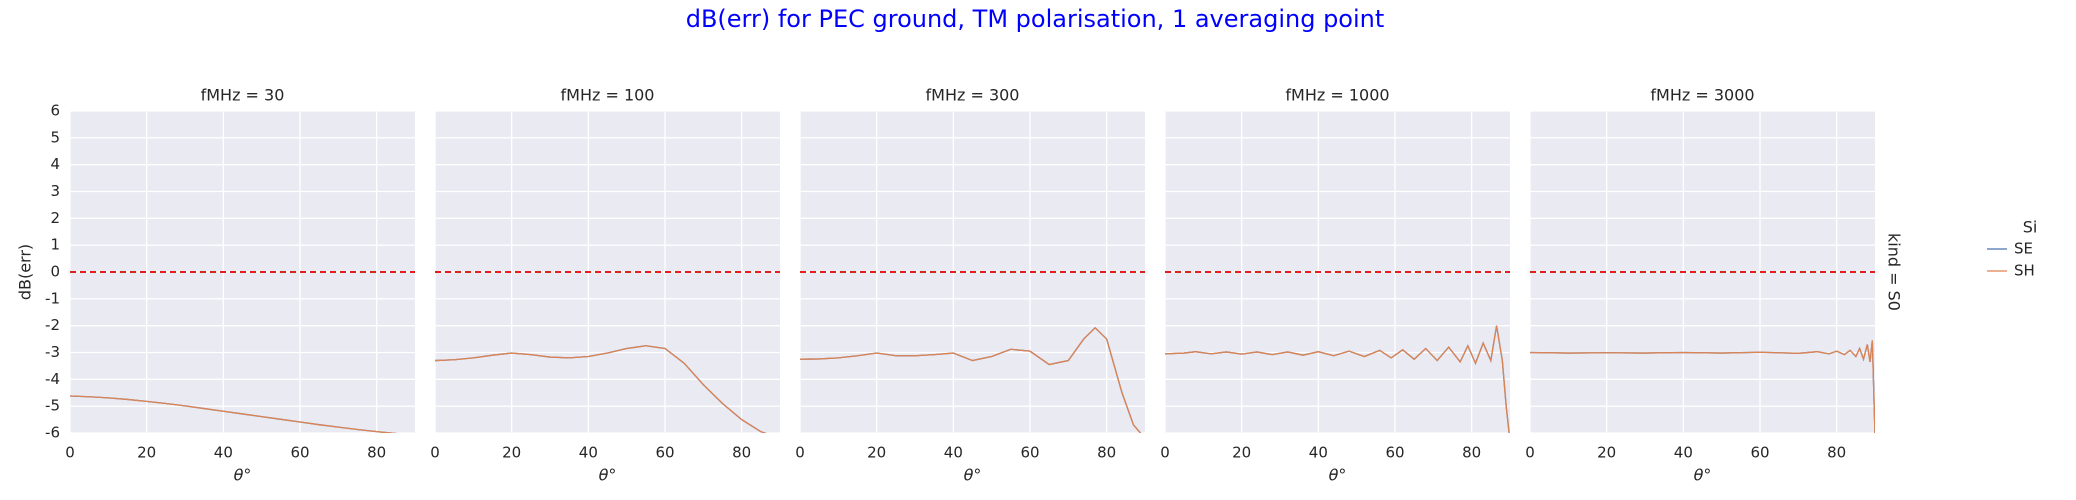 This screenshot has width=2076, height=500. Describe the element at coordinates (608, 95) in the screenshot. I see `panel-title: fMHz = 100` at that location.